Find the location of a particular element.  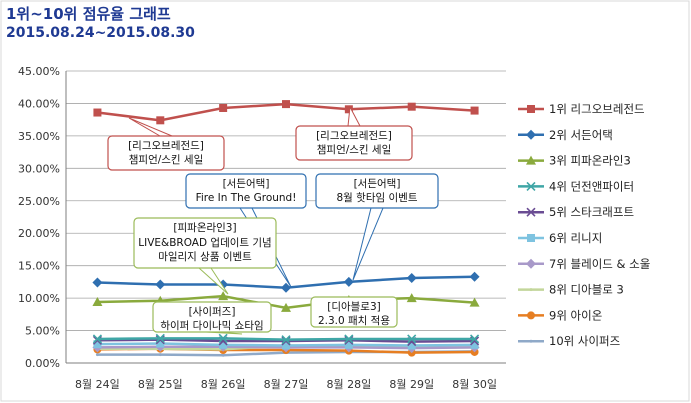

chart-title: 1위~10위 점유율 그래프 is located at coordinates (88, 14).